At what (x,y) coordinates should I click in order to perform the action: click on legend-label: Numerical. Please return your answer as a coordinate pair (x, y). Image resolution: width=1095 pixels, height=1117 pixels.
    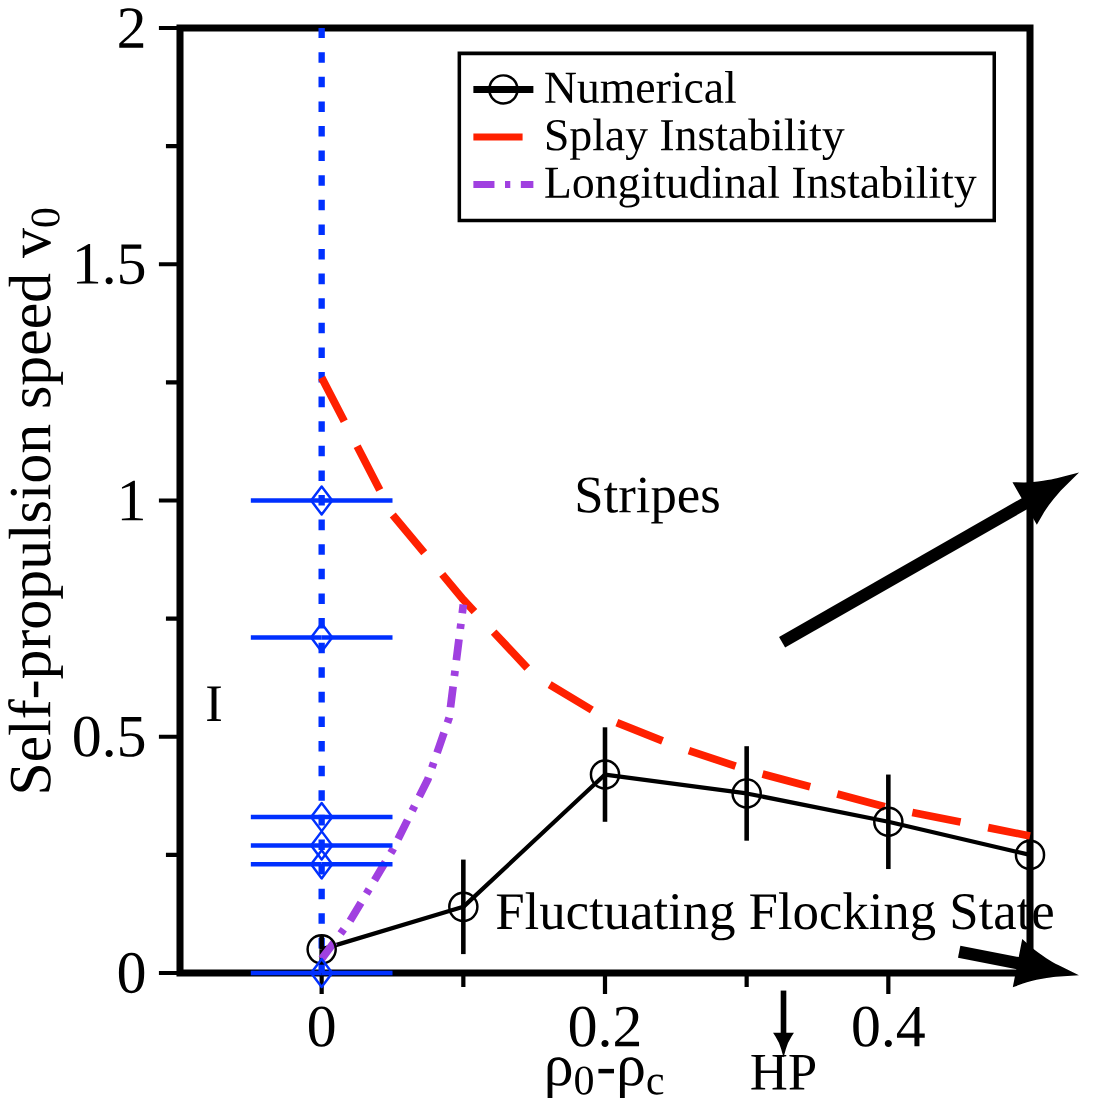
    Looking at the image, I should click on (640, 87).